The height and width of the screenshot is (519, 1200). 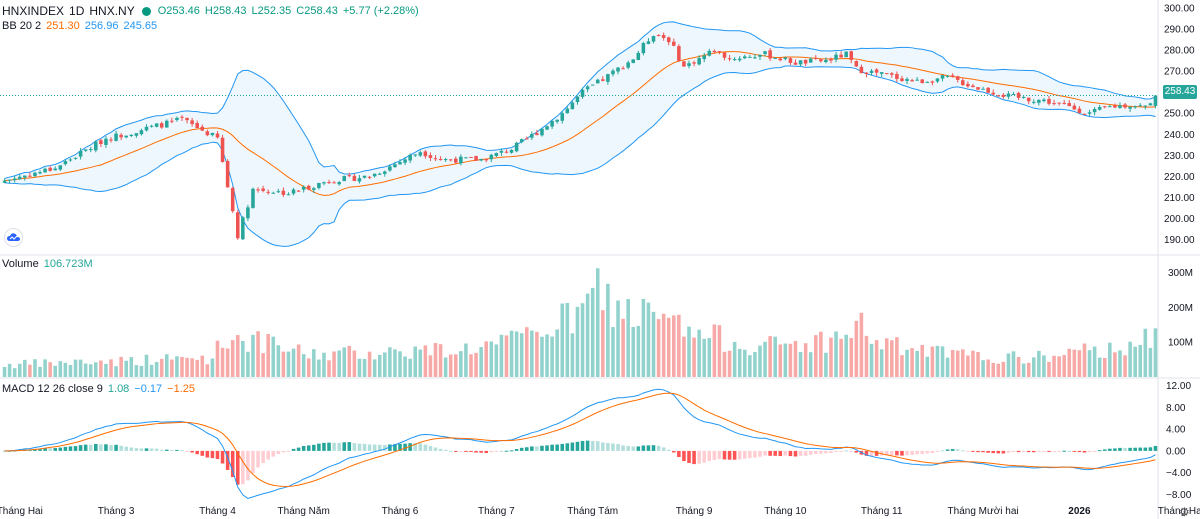 What do you see at coordinates (1180, 273) in the screenshot?
I see `volume-tick-label: 300M` at bounding box center [1180, 273].